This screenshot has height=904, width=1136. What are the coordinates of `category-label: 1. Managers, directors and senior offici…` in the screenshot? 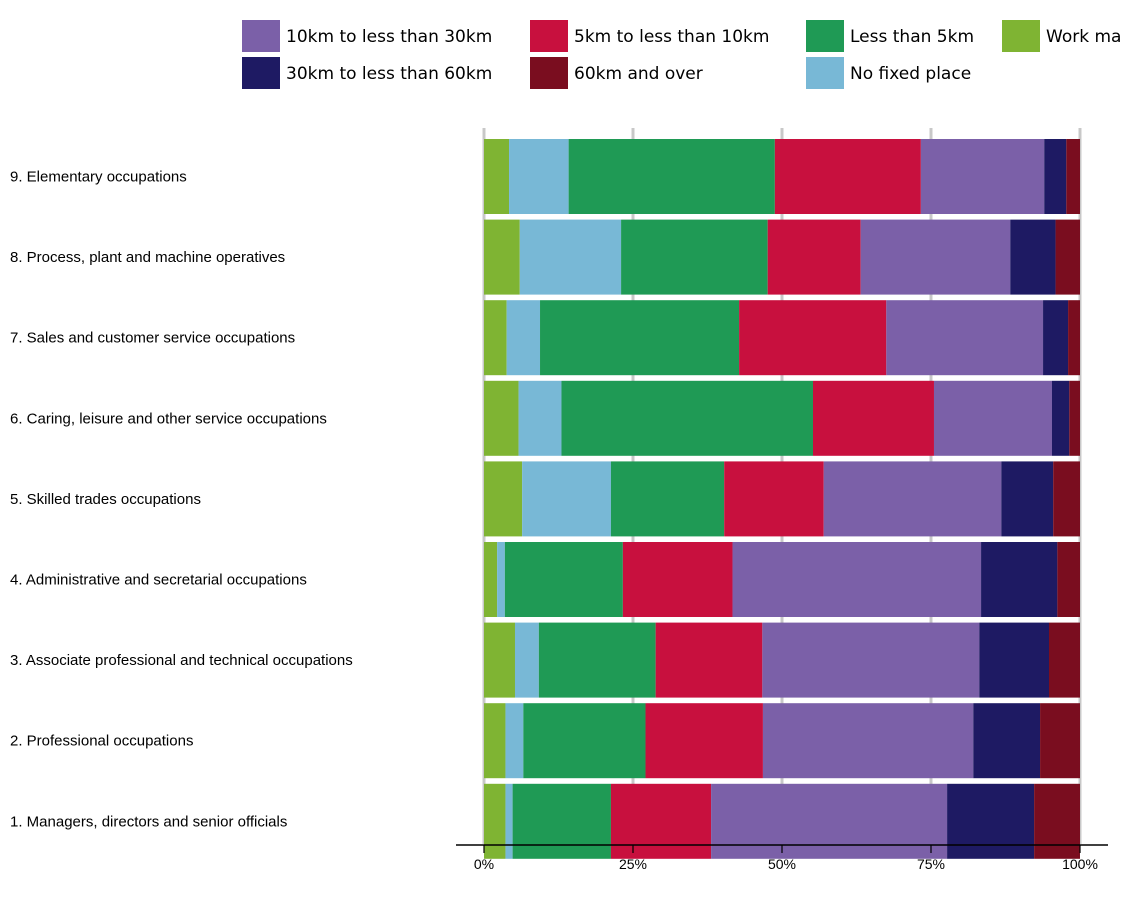 It's located at (148, 821).